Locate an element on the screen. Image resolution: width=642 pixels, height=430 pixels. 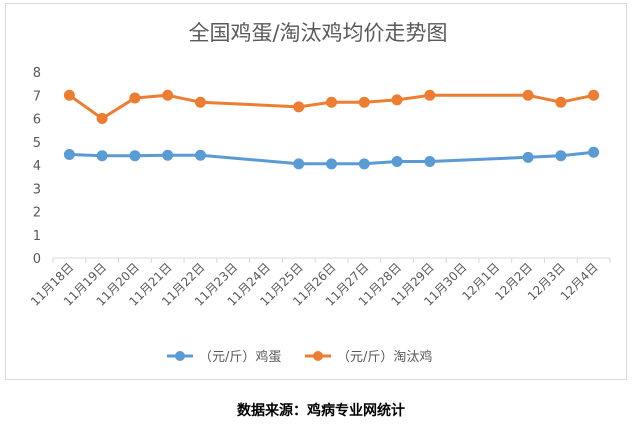
y-tick-label: 0 is located at coordinates (37, 259).